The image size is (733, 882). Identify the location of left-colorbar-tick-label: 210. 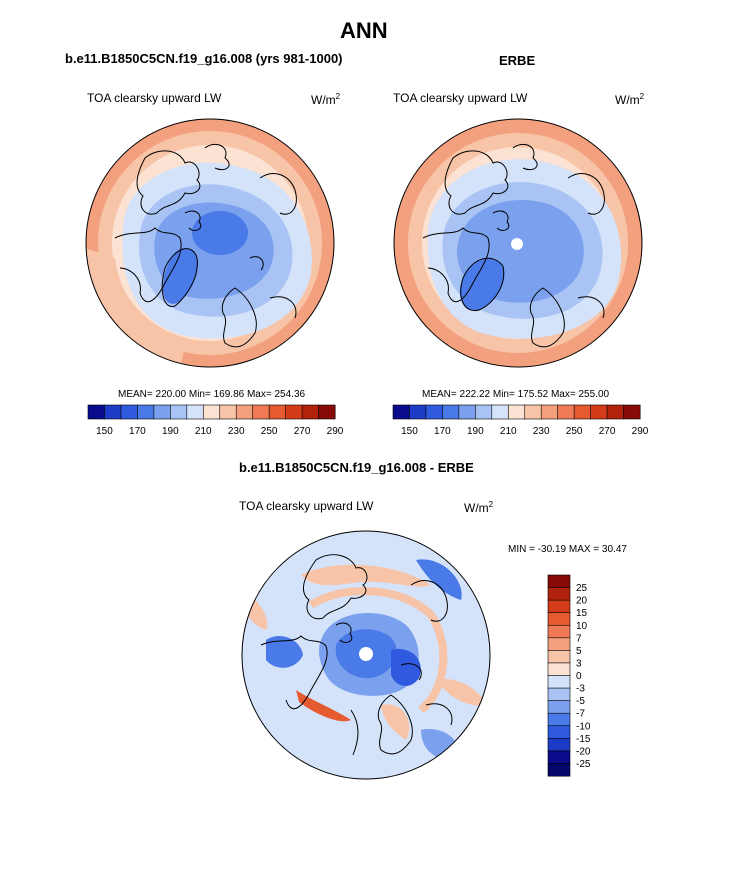
(203, 431).